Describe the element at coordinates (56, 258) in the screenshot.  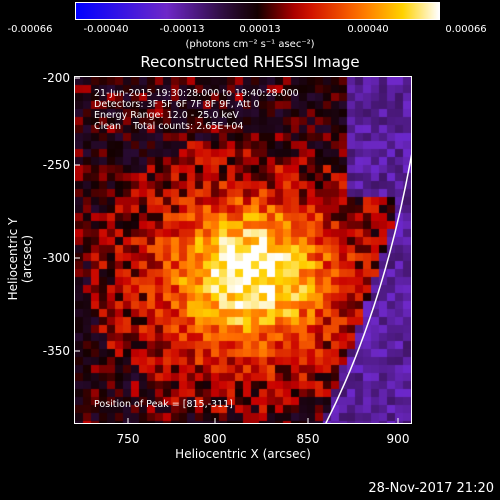
I see `y-tick-label: -300` at that location.